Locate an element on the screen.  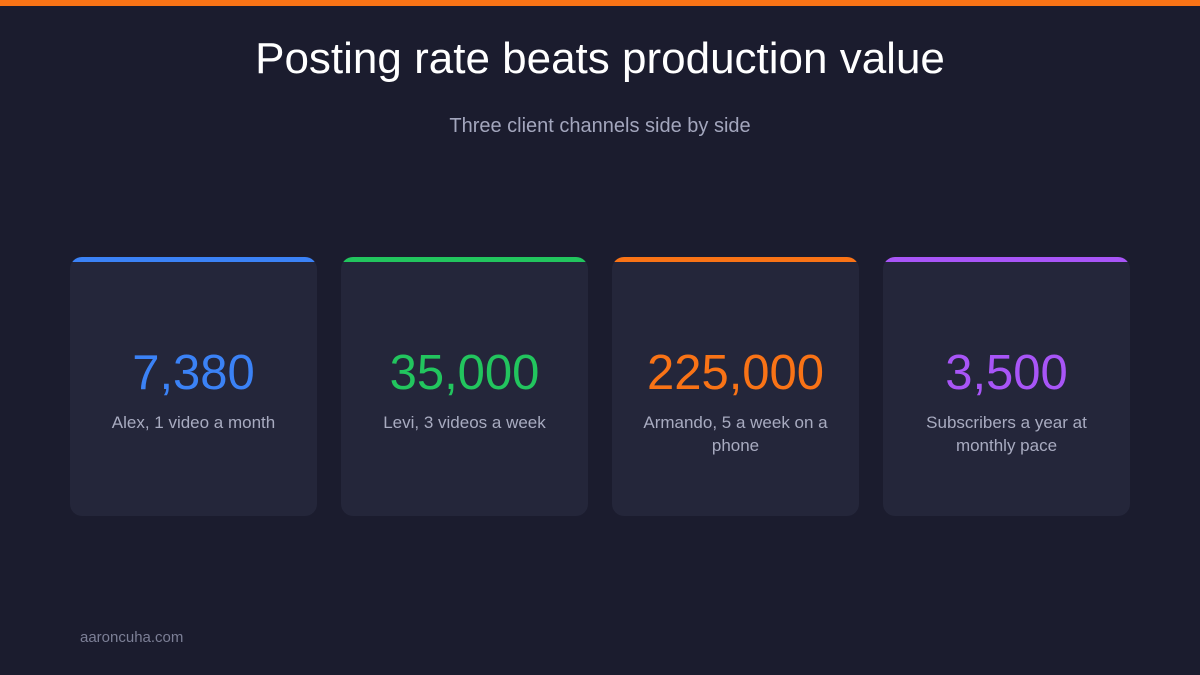
stat-card-armando: 225,000 Armando, 5 a week on a phone is located at coordinates (735, 386).